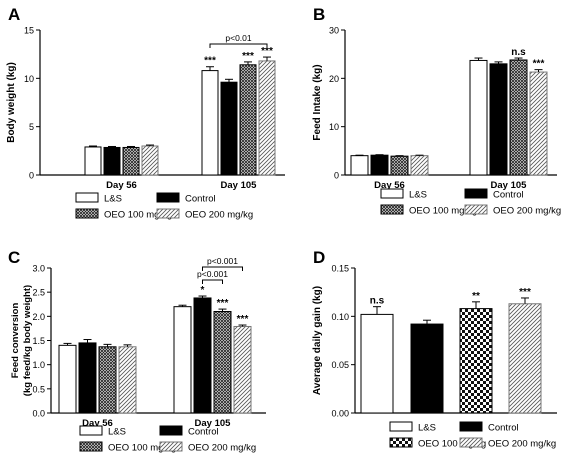  What do you see at coordinates (38, 269) in the screenshot?
I see `y-tick-label: 3.0` at bounding box center [38, 269].